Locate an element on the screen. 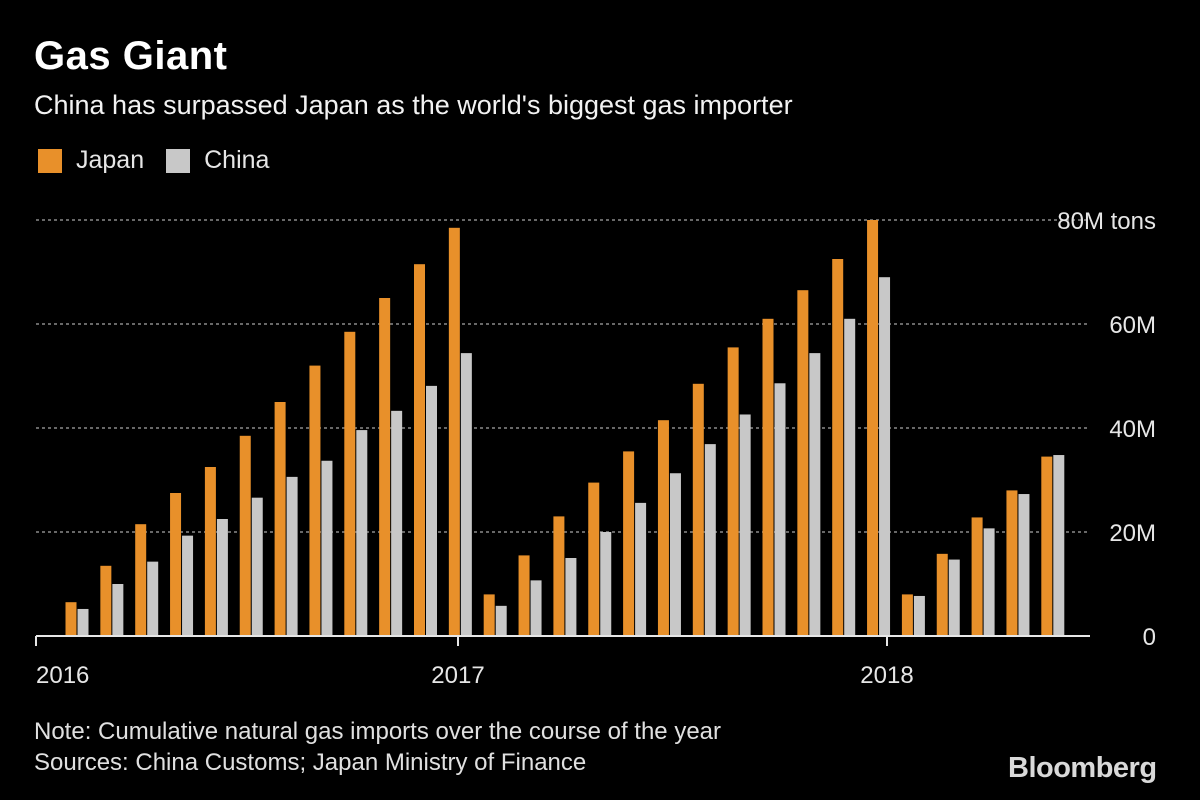 This screenshot has height=800, width=1200. y-tick-label: 40M is located at coordinates (1132, 429).